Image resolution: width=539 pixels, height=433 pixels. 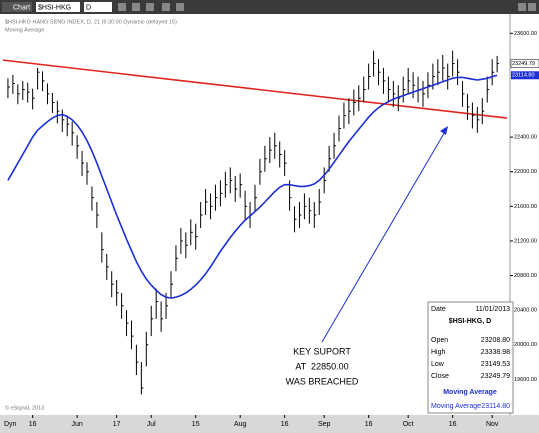 I want to click on x-tick-label: Oct, so click(x=408, y=424).